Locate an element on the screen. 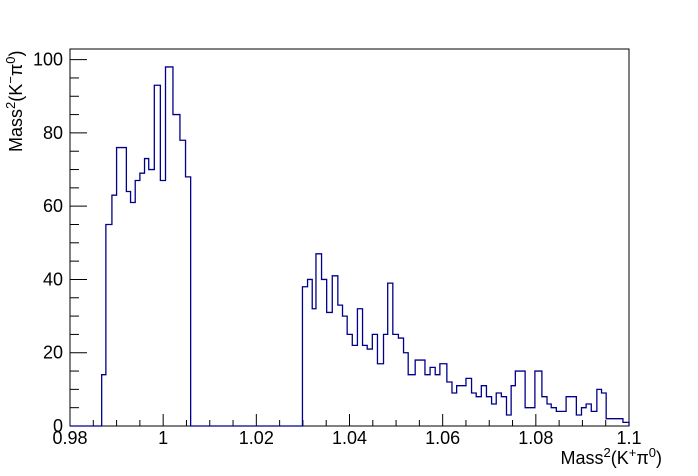  y-tick-label: 100 is located at coordinates (48, 60).